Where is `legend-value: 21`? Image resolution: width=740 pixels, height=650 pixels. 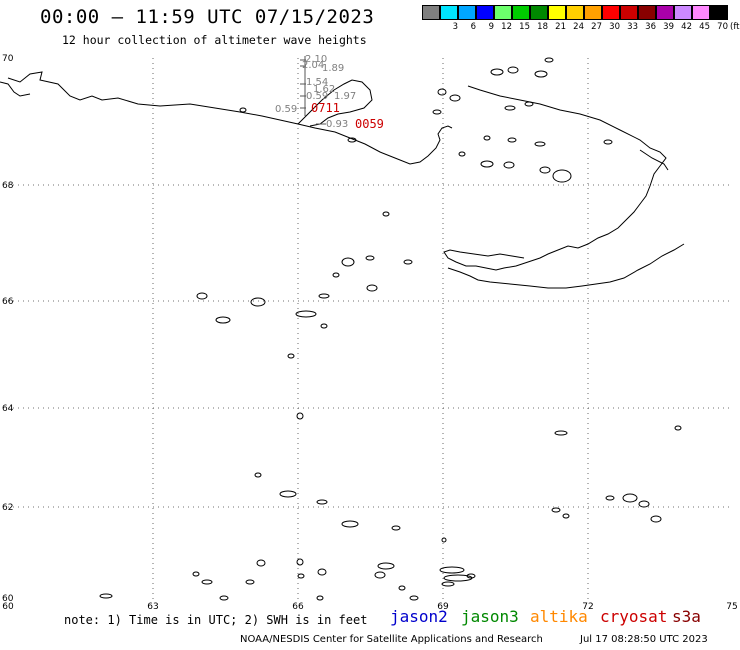 legend-value: 21 is located at coordinates (560, 27).